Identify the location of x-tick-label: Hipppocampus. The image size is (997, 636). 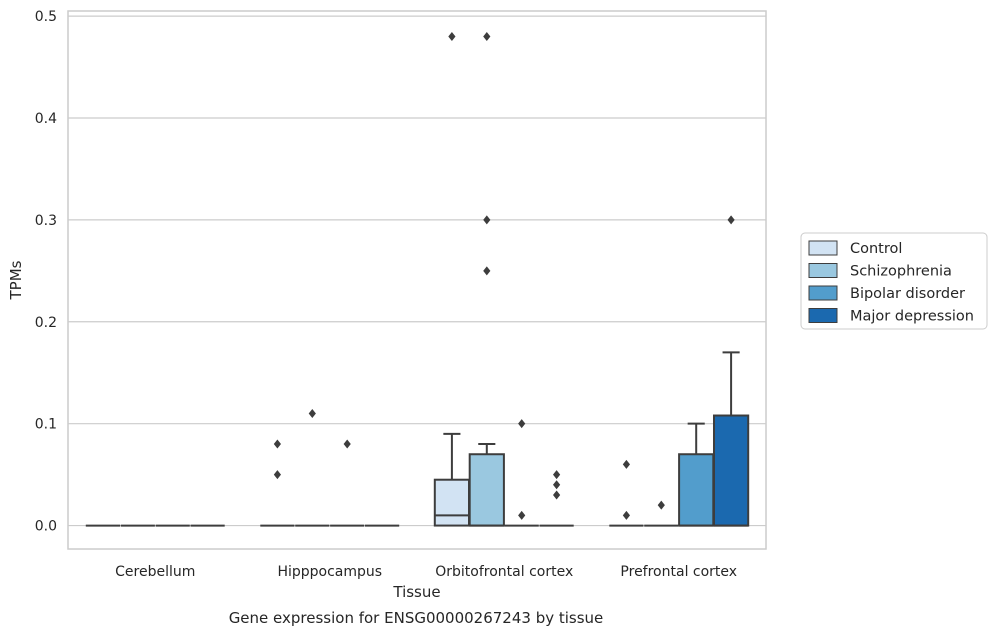
(329, 572).